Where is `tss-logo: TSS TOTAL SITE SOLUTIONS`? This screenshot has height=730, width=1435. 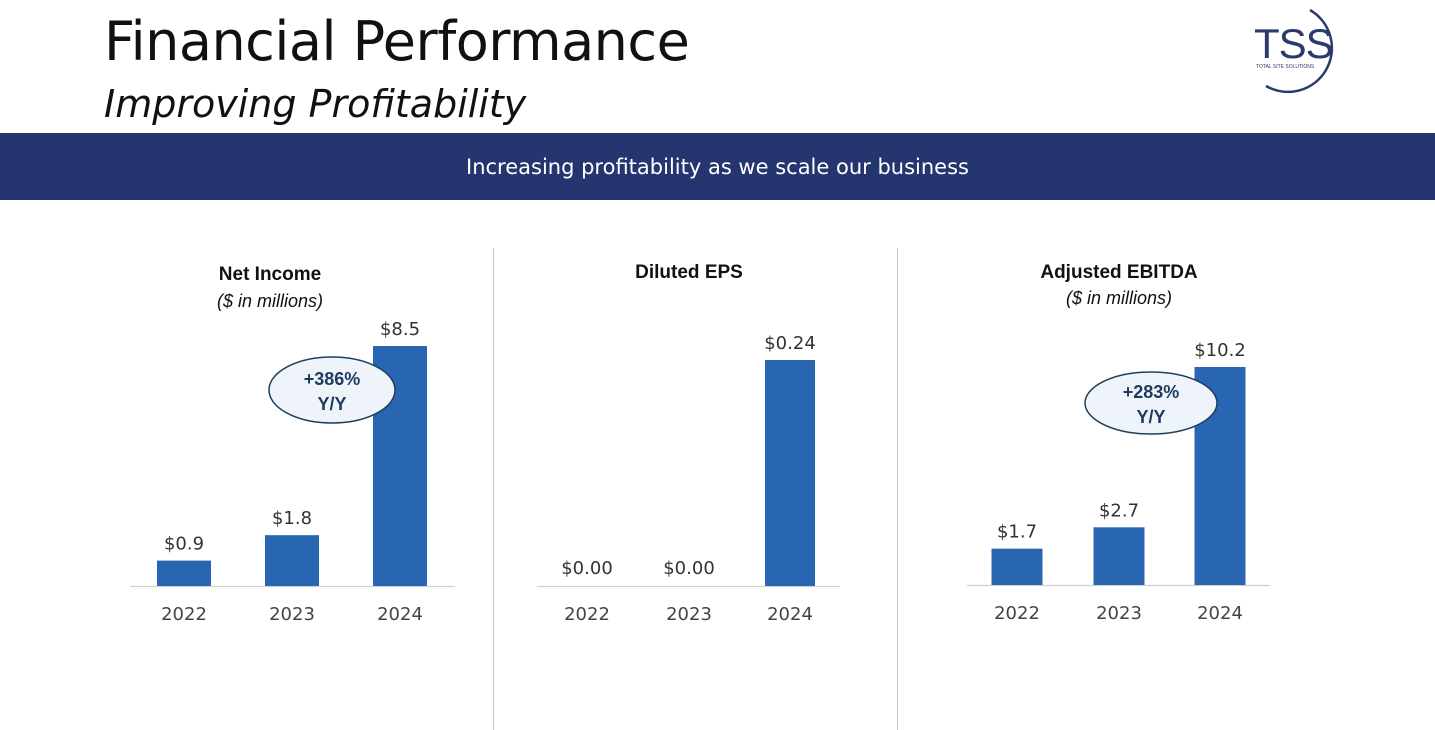
tss-logo: TSS TOTAL SITE SOLUTIONS is located at coordinates (1294, 51).